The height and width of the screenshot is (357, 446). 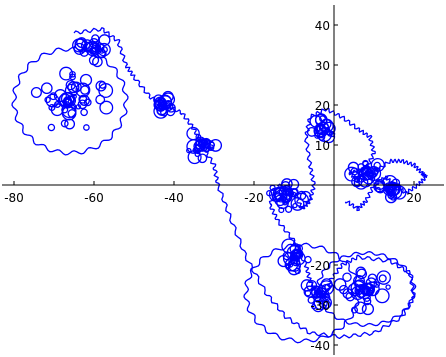 I want to click on x-tick-label: -20, so click(x=254, y=198).